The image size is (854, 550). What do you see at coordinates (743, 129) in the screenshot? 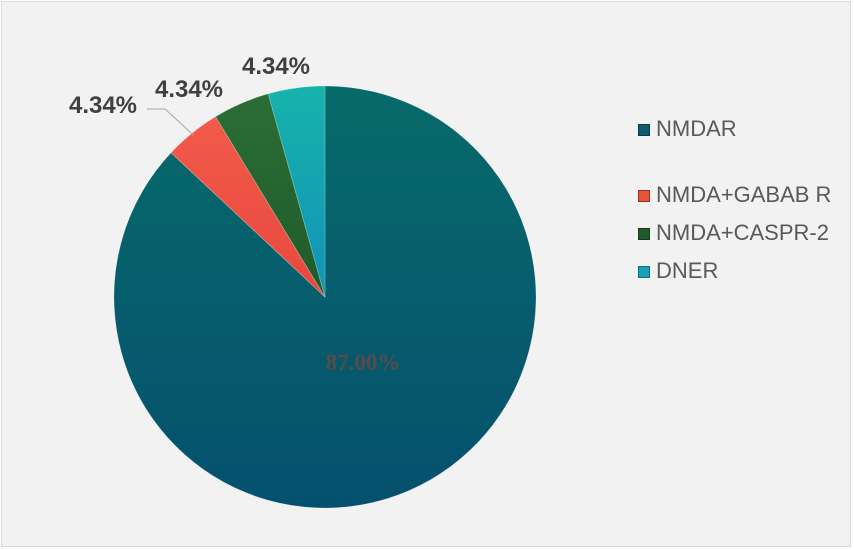
I see `legend-item-nmdar: NMDAR` at bounding box center [743, 129].